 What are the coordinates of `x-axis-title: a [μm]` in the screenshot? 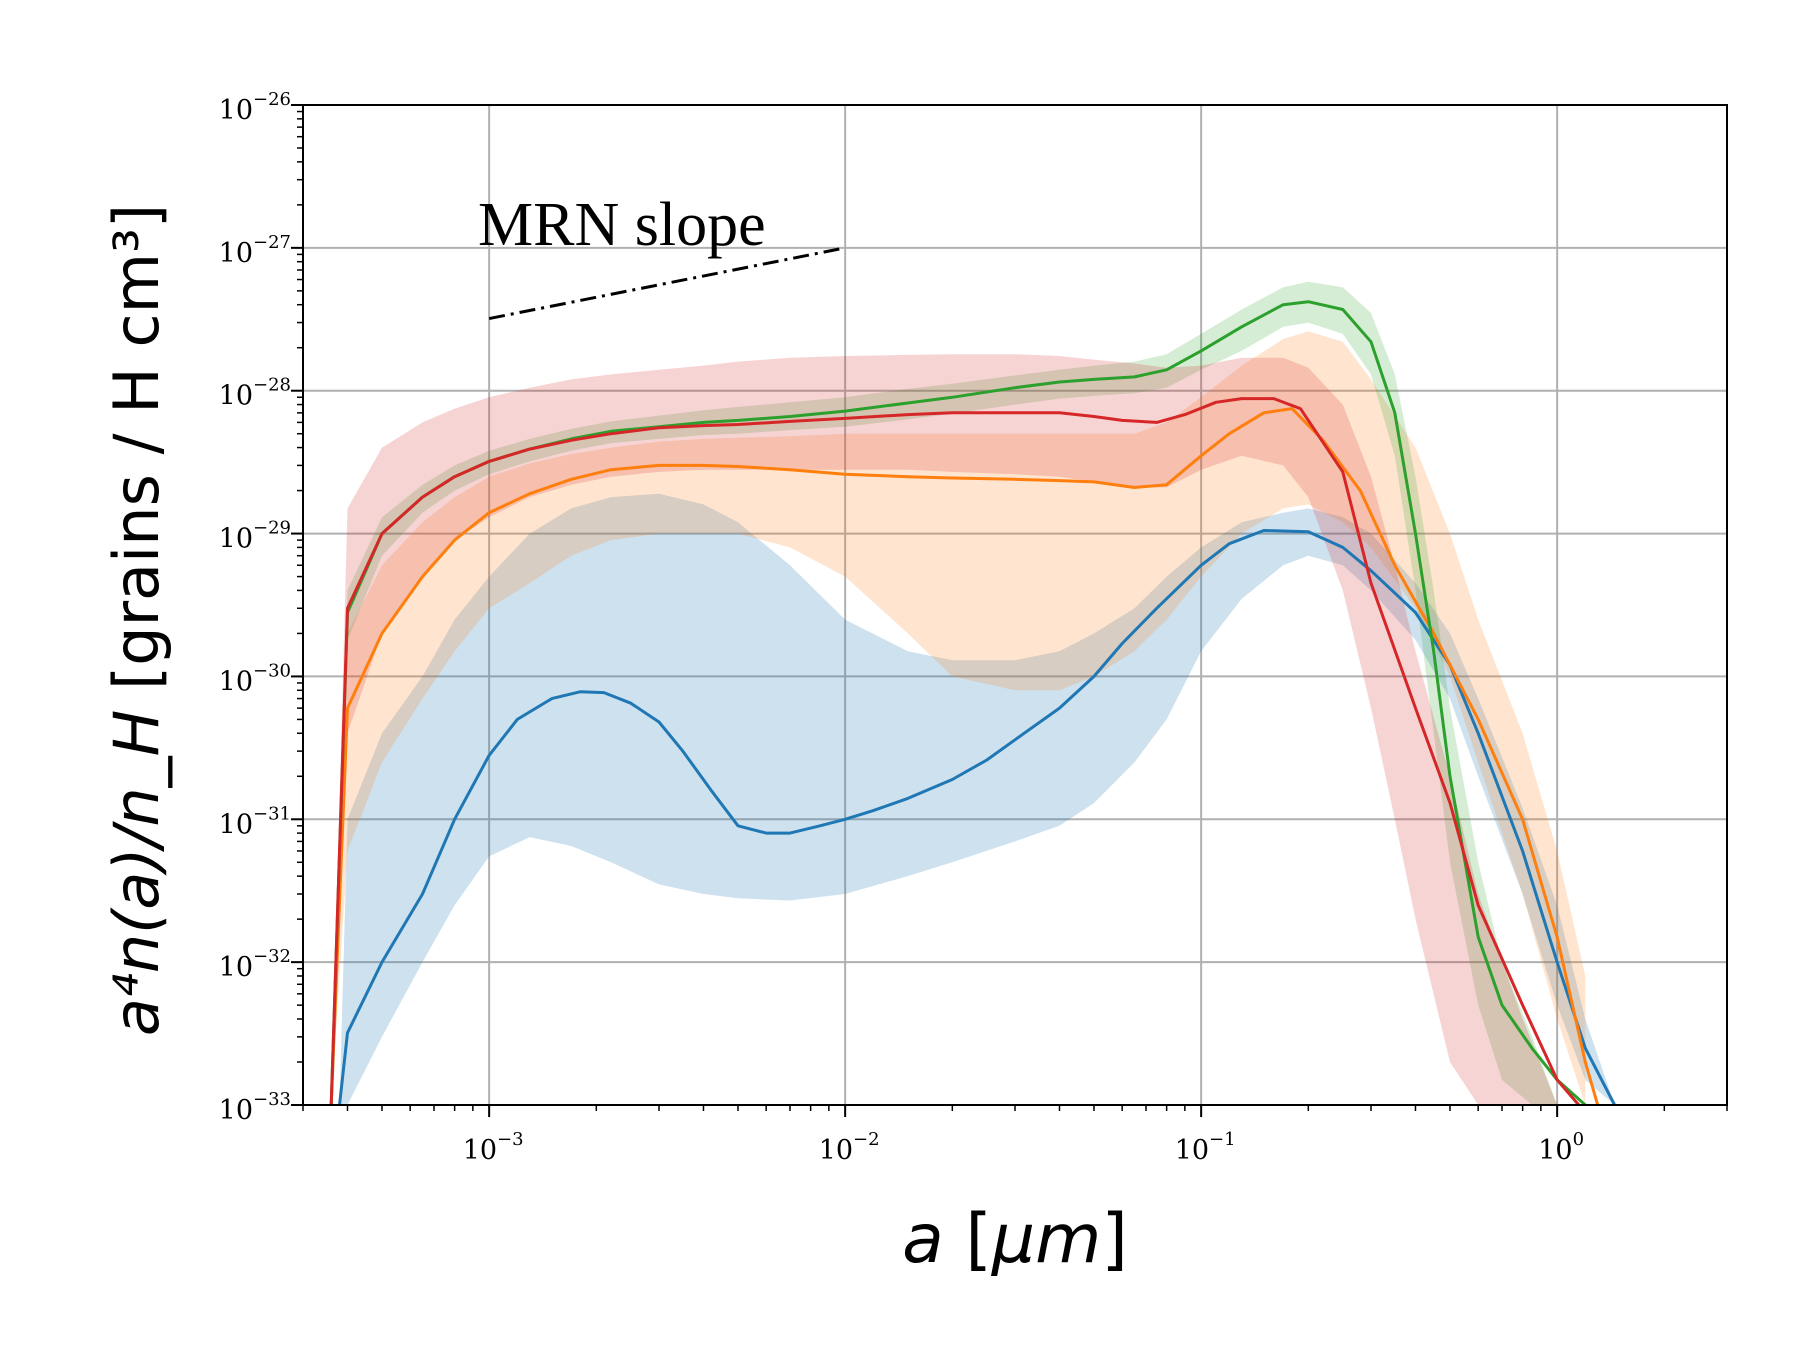 It's located at (1015, 1239).